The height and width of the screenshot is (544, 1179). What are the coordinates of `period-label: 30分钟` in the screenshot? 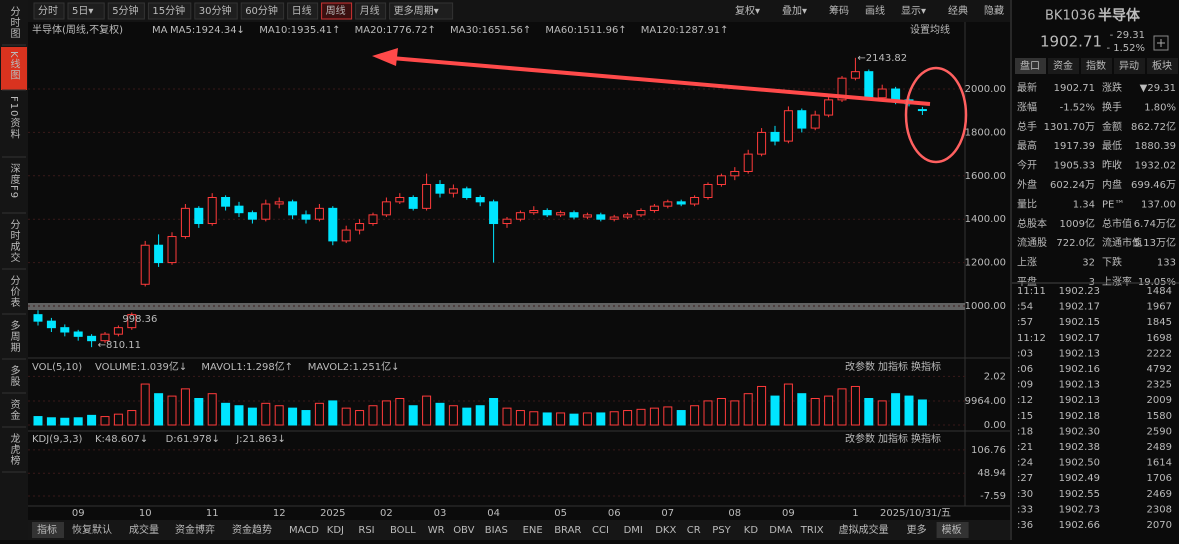 It's located at (215, 10).